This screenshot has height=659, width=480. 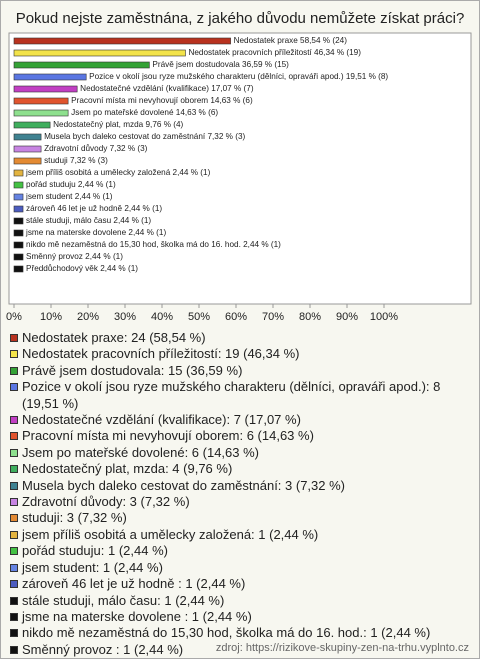 What do you see at coordinates (71, 184) in the screenshot?
I see `bar-label: pořád studuju 2,44 % (1)` at bounding box center [71, 184].